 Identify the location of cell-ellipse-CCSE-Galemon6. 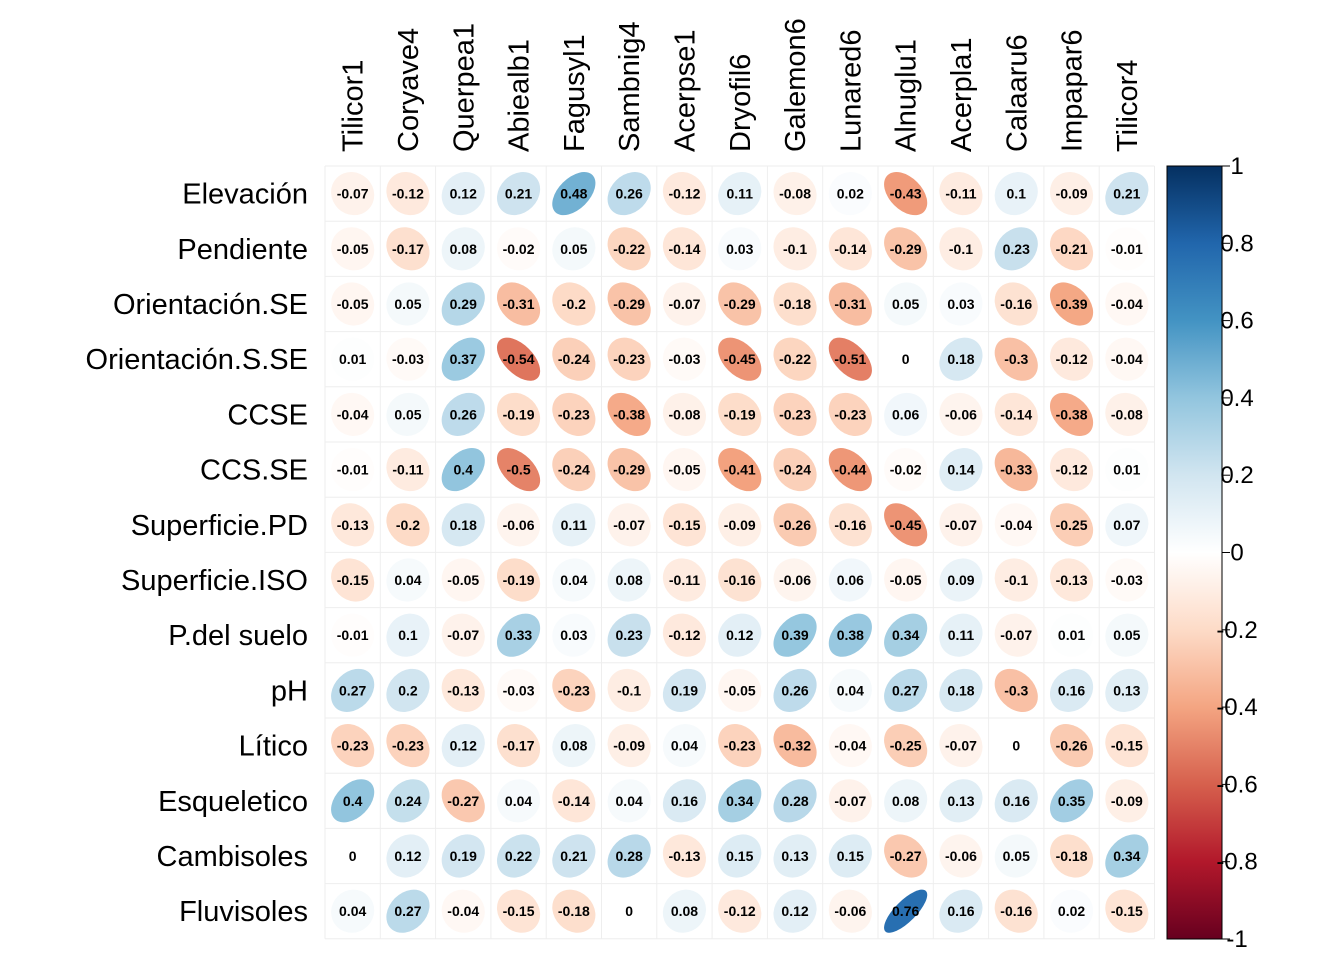
(795, 414).